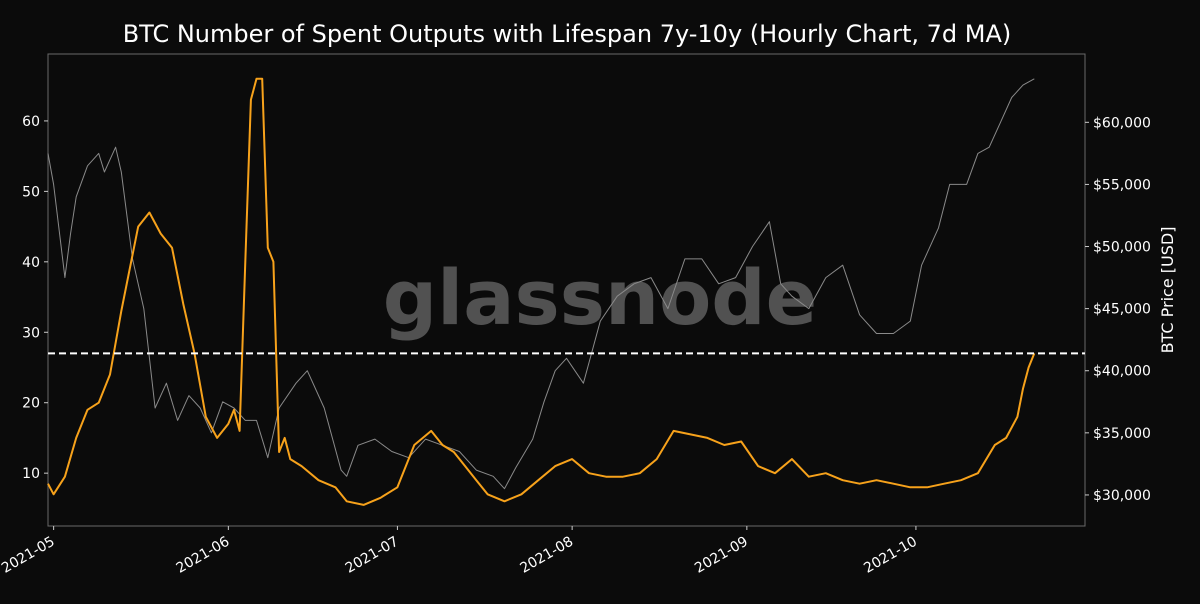 The width and height of the screenshot is (1200, 604). I want to click on y-right-tick-label: $35,000, so click(1122, 434).